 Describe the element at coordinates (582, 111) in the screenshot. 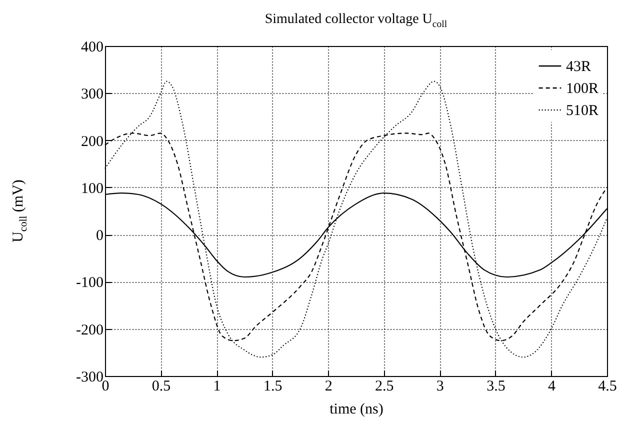

I see `legend-label: 510R` at that location.